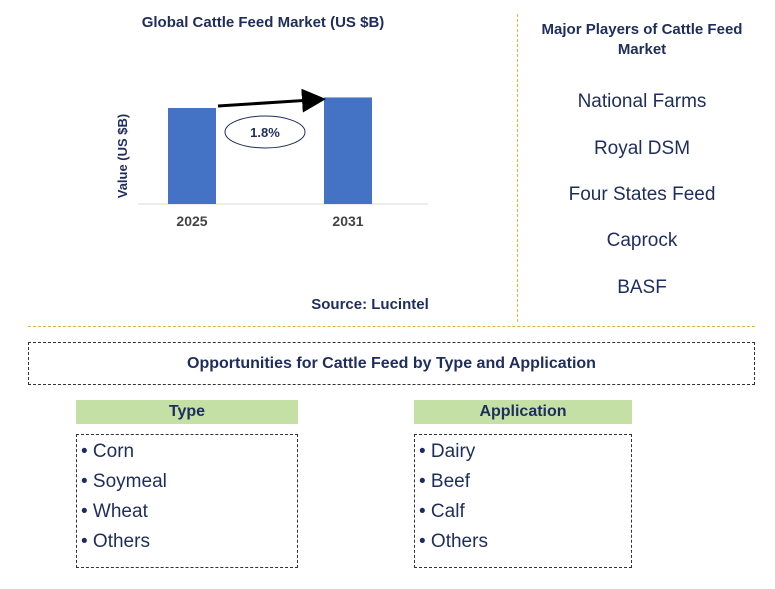 The height and width of the screenshot is (589, 775). Describe the element at coordinates (442, 511) in the screenshot. I see `application-item: • Calf` at that location.